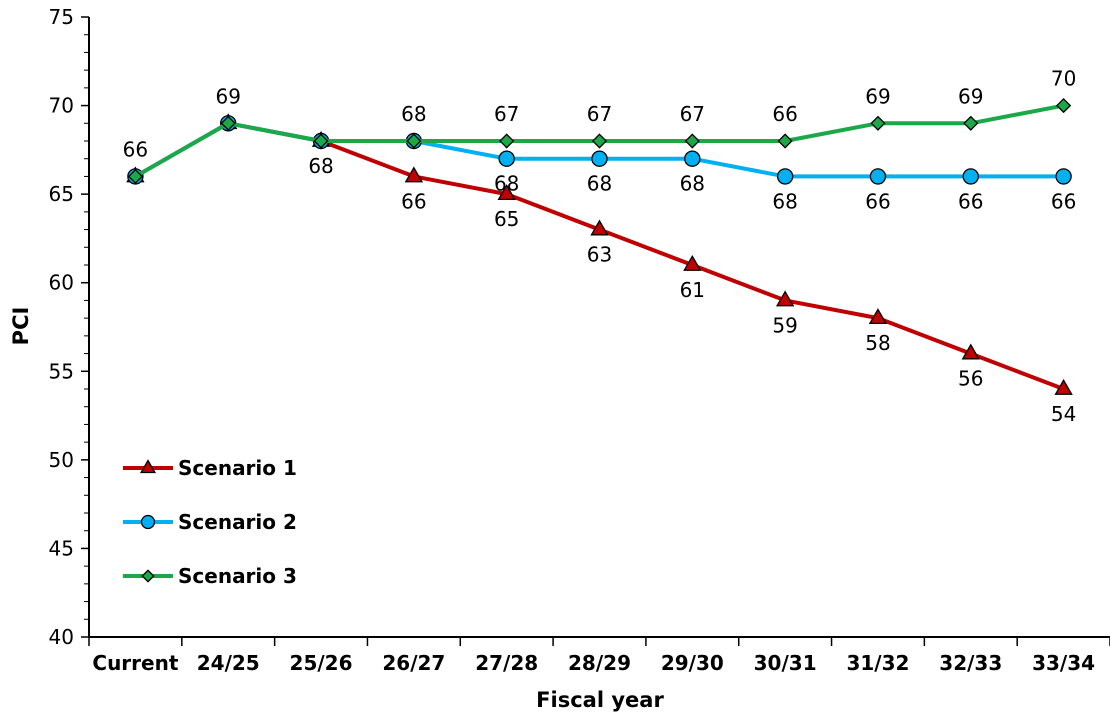 The height and width of the screenshot is (719, 1110). What do you see at coordinates (692, 290) in the screenshot?
I see `data-label: 61` at bounding box center [692, 290].